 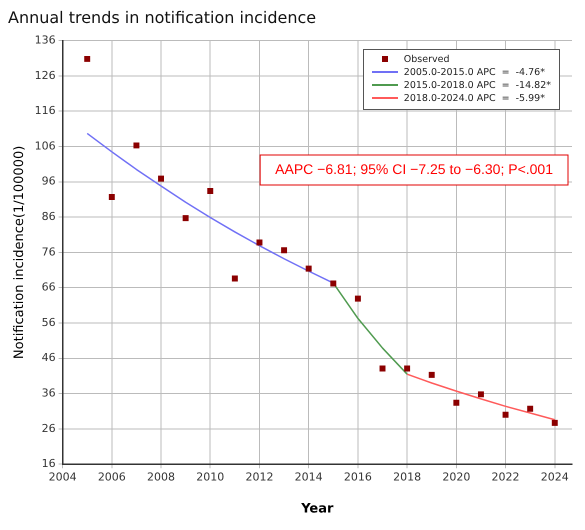 What do you see at coordinates (474, 98) in the screenshot?
I see `legend-label: 2018.0-2024.0 APC = -5.99*` at bounding box center [474, 98].